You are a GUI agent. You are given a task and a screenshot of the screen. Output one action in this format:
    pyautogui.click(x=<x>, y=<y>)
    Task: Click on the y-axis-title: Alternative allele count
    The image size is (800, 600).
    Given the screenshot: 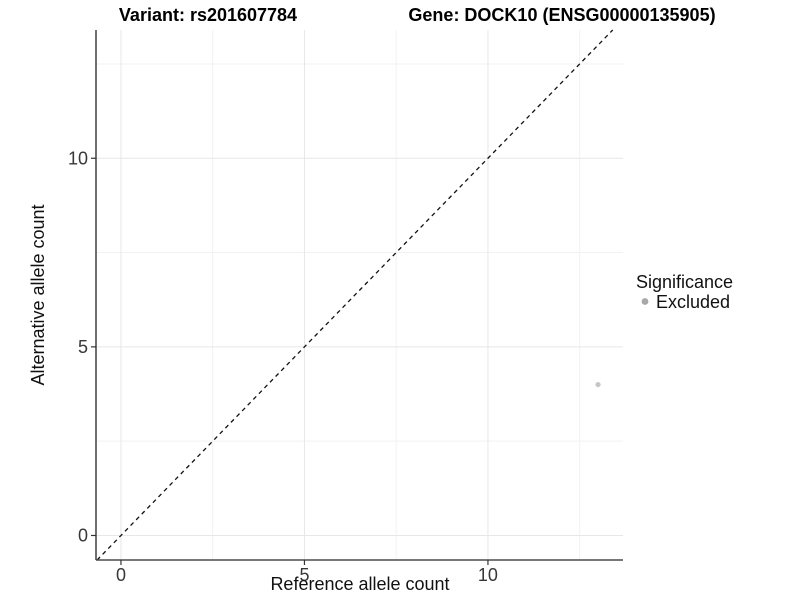 What is the action you would take?
    pyautogui.click(x=38, y=294)
    